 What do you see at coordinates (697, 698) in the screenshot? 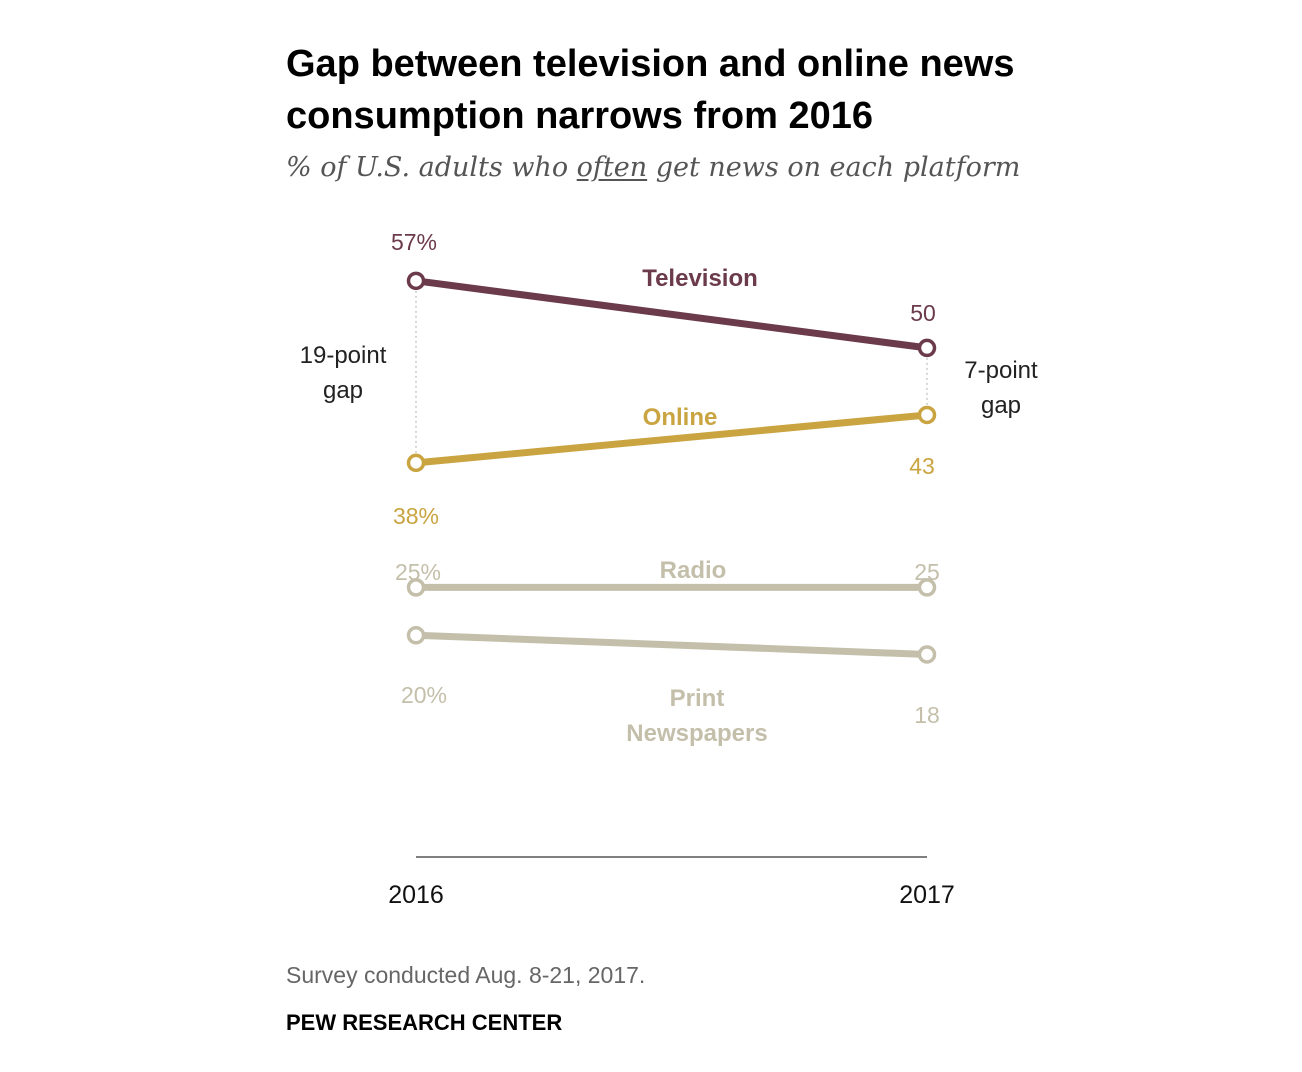
I see `print-series-label: Print` at bounding box center [697, 698].